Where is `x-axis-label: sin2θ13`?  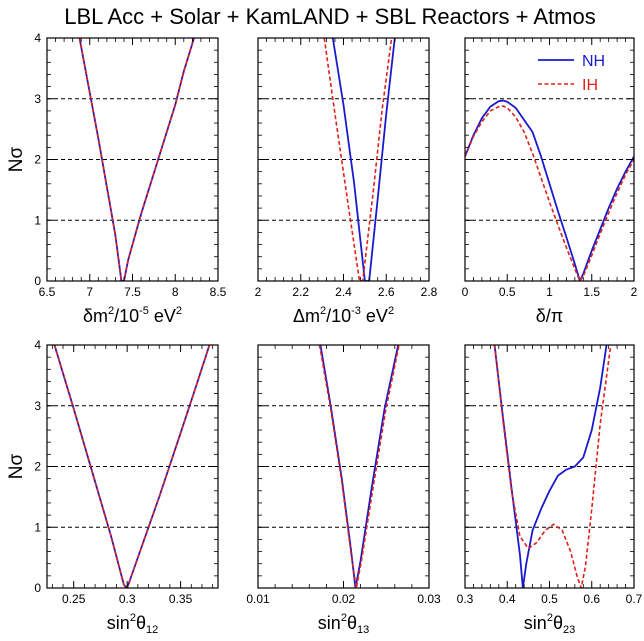
x-axis-label: sin2θ13 is located at coordinates (343, 624).